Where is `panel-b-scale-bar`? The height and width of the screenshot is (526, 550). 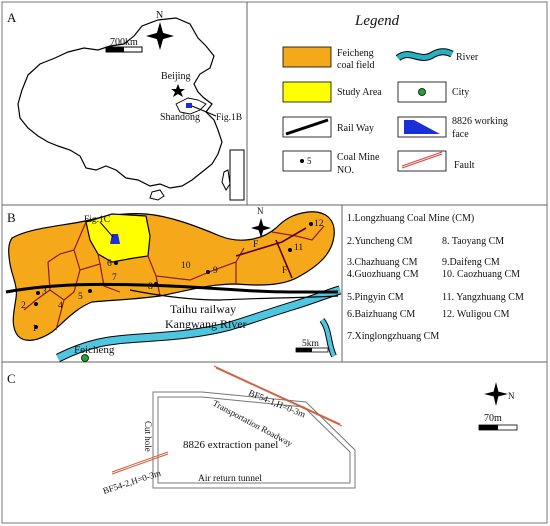
panel-b-scale-bar is located at coordinates (312, 350).